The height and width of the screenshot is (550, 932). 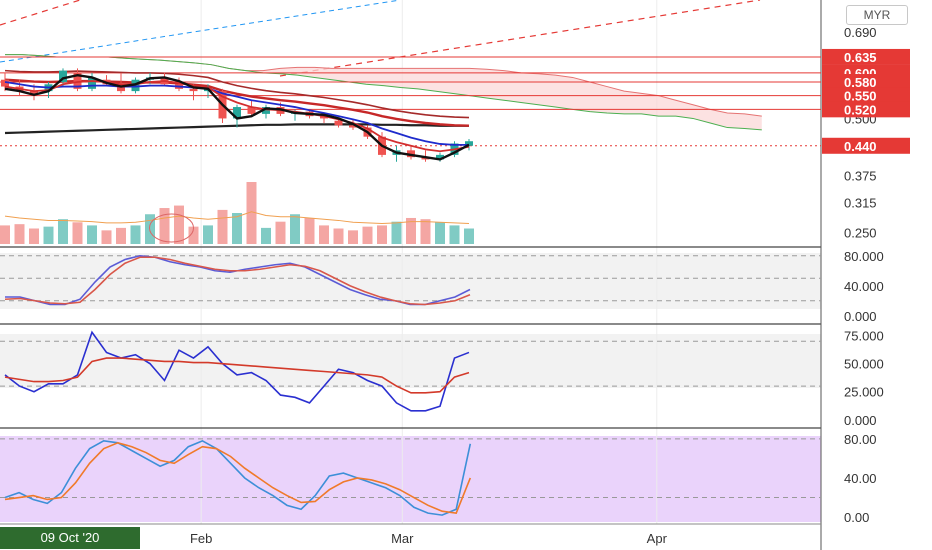 What do you see at coordinates (237, 94) in the screenshot?
I see `ma-brown-line` at bounding box center [237, 94].